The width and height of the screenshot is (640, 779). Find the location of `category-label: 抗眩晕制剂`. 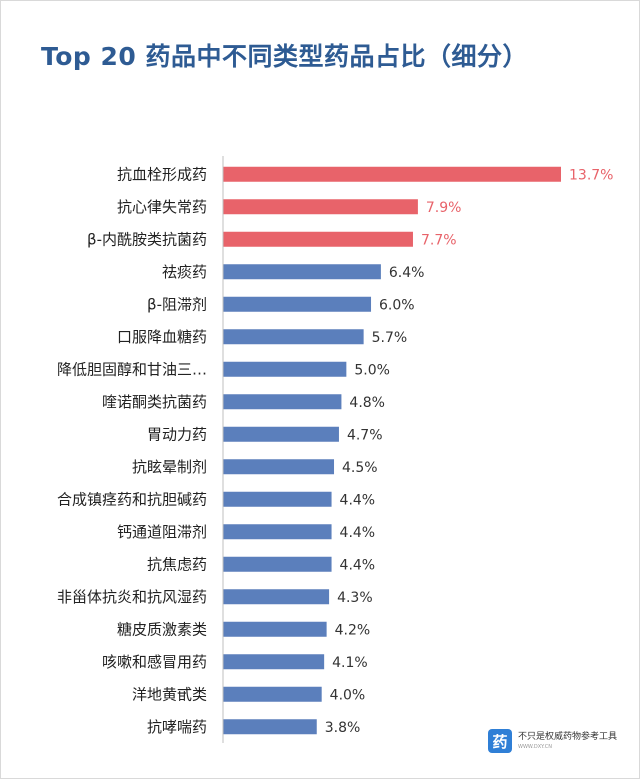

category-label: 抗眩晕制剂 is located at coordinates (169, 467).